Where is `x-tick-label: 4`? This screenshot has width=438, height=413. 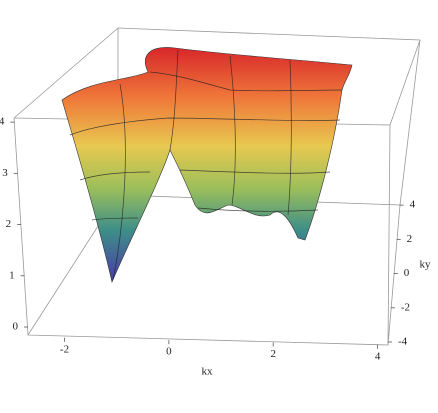
x-tick-label: 4 is located at coordinates (378, 356).